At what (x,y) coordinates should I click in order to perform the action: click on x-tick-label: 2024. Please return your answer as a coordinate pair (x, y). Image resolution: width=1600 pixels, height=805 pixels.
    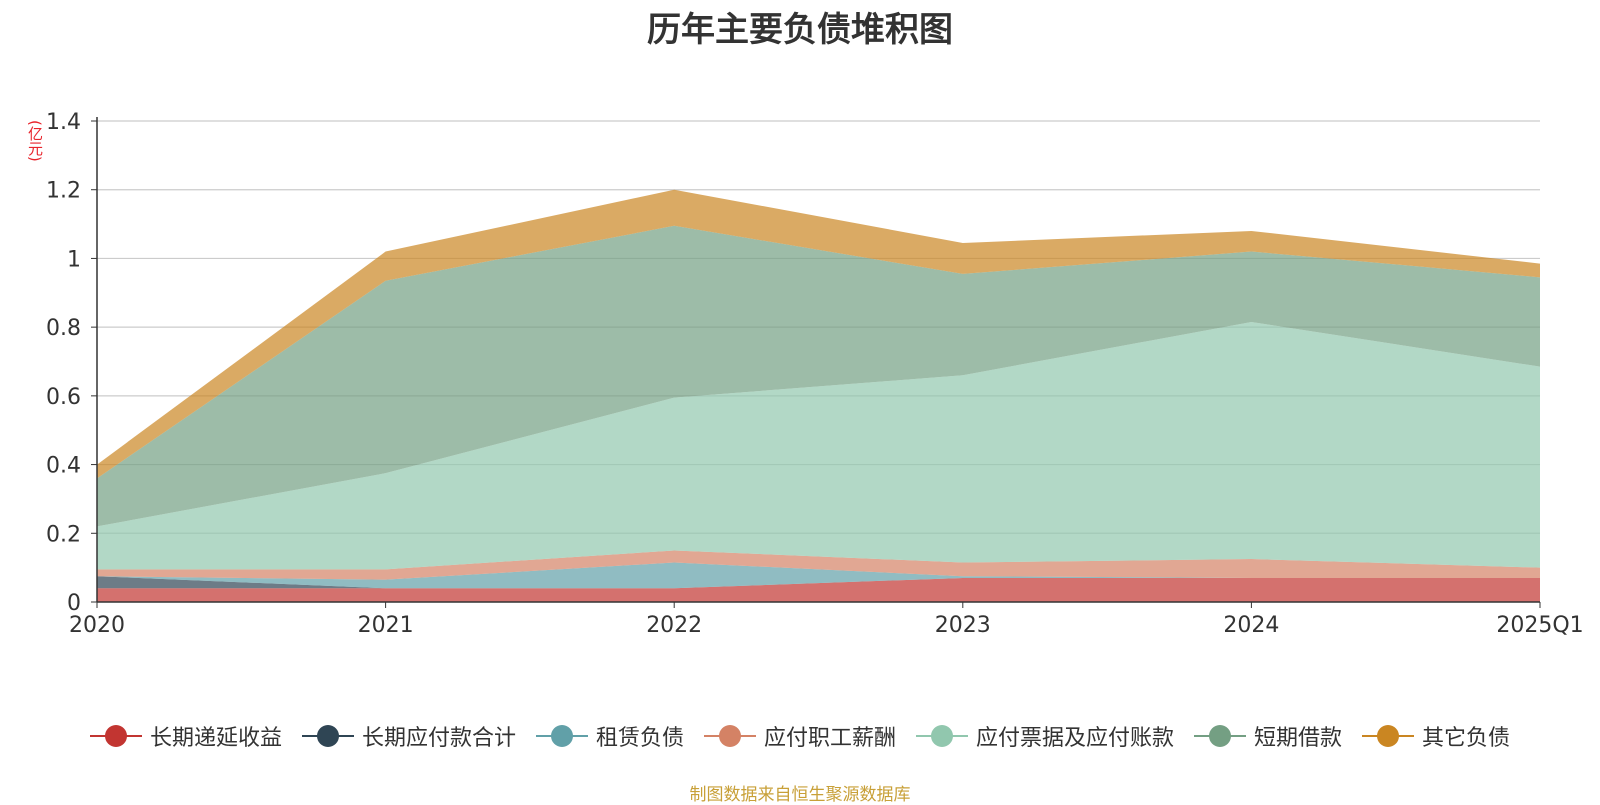
    Looking at the image, I should click on (1251, 625).